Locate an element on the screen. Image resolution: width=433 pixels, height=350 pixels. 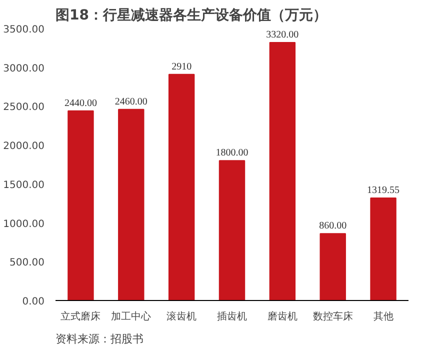
x-tick-label: 加工中心 is located at coordinates (131, 316).